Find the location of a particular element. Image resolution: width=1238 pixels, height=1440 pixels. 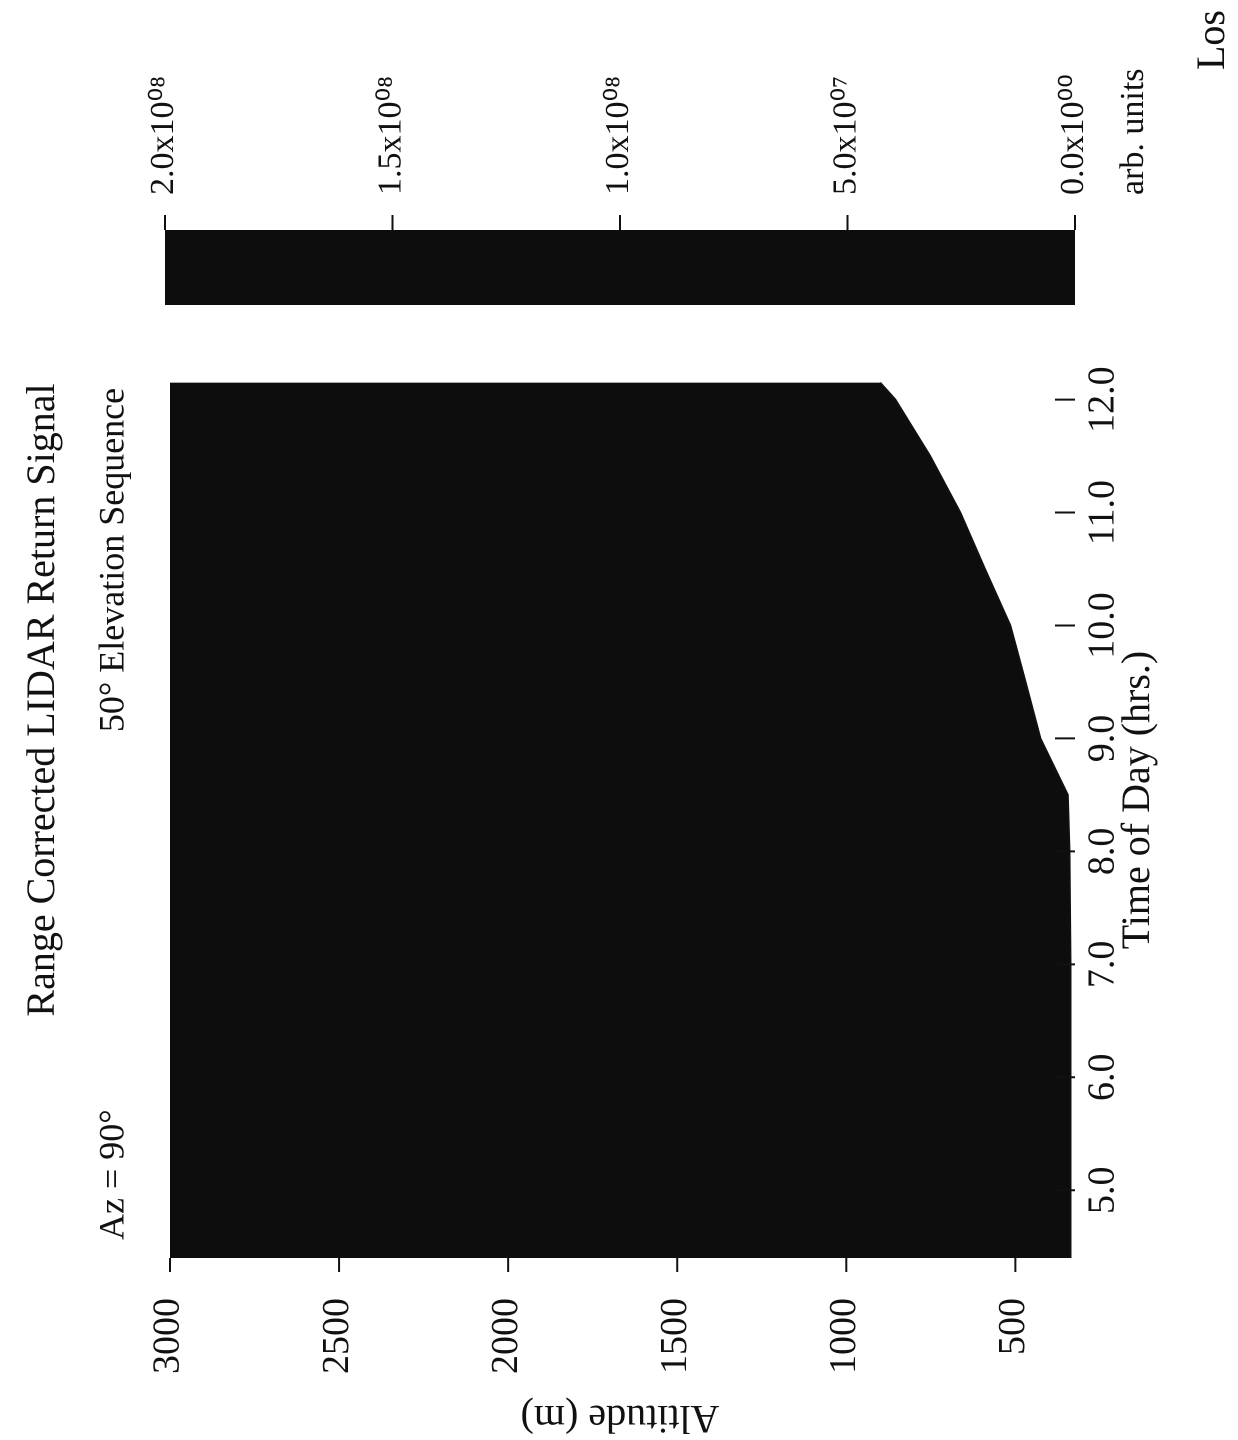

x-tick-label: 8.0 is located at coordinates (1102, 852).